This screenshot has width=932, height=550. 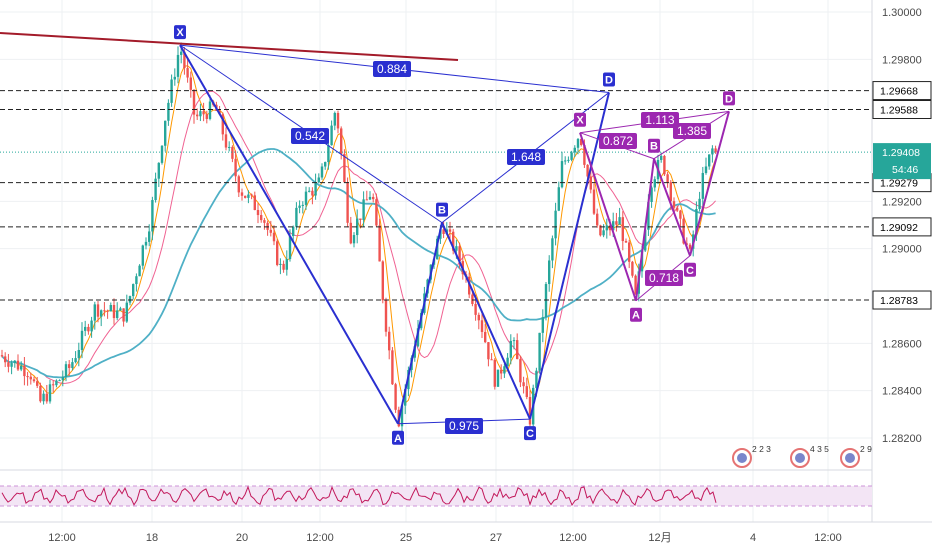 What do you see at coordinates (819, 449) in the screenshot?
I see `event-flag-count: 4 3 5` at bounding box center [819, 449].